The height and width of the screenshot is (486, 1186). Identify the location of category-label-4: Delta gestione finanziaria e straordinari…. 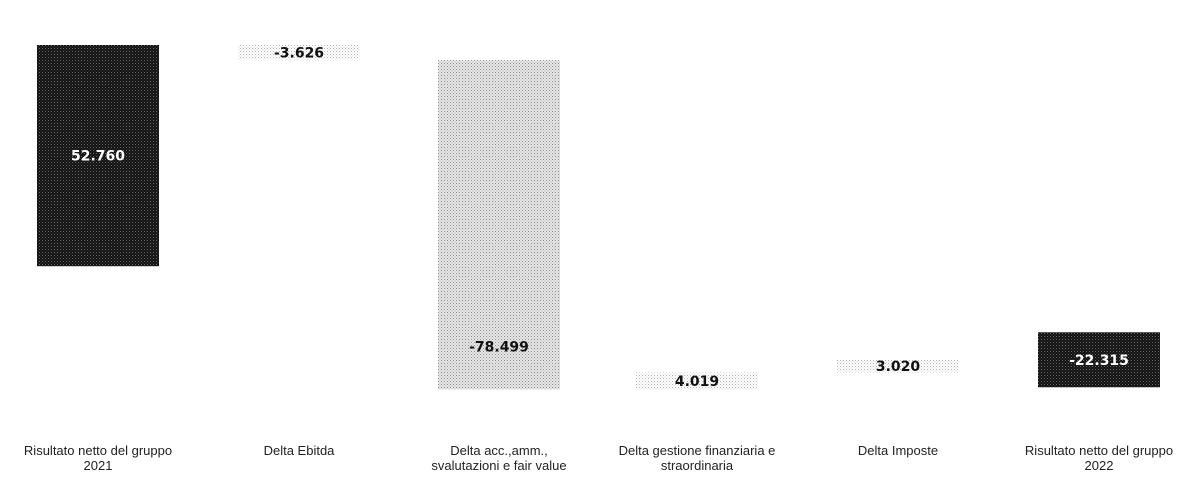
(697, 458).